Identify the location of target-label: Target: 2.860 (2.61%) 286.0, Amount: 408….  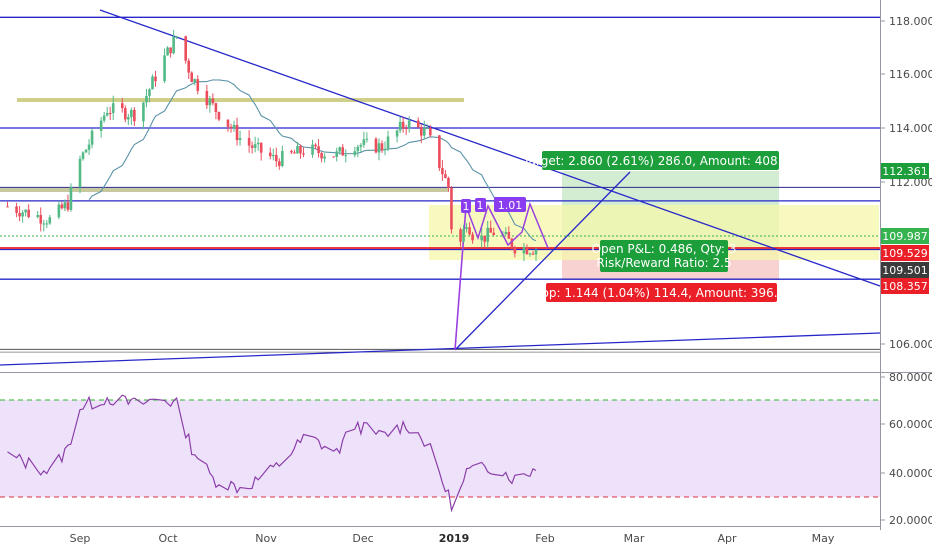
(659, 160).